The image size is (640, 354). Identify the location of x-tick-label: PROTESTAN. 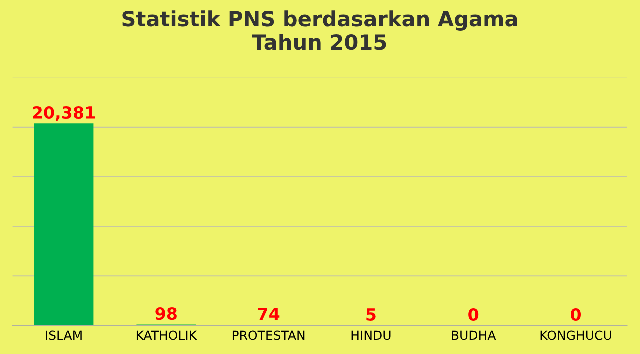
(268, 335).